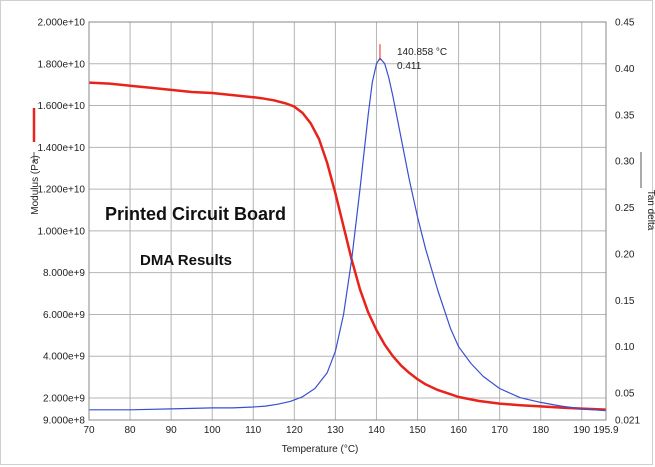 The image size is (655, 467). What do you see at coordinates (64, 357) in the screenshot?
I see `left-tick-label: 4.000e+9` at bounding box center [64, 357].